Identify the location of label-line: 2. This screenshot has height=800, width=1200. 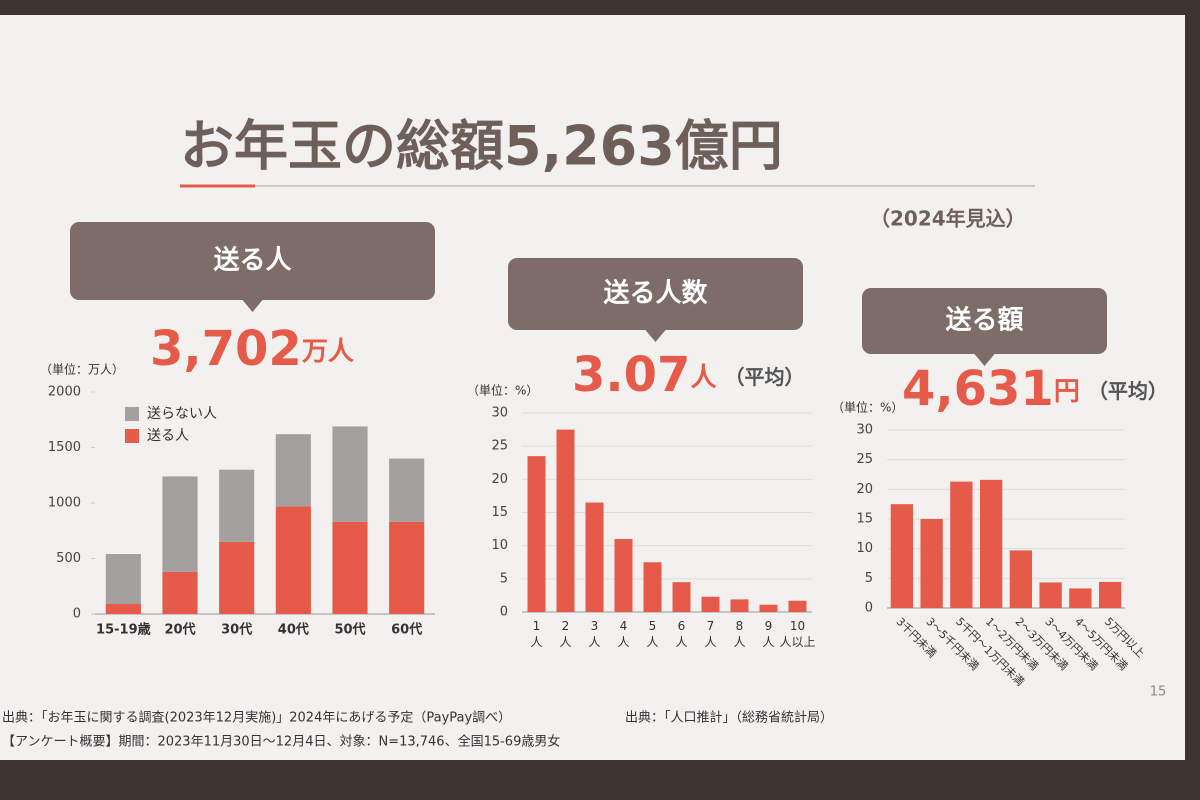
(566, 626).